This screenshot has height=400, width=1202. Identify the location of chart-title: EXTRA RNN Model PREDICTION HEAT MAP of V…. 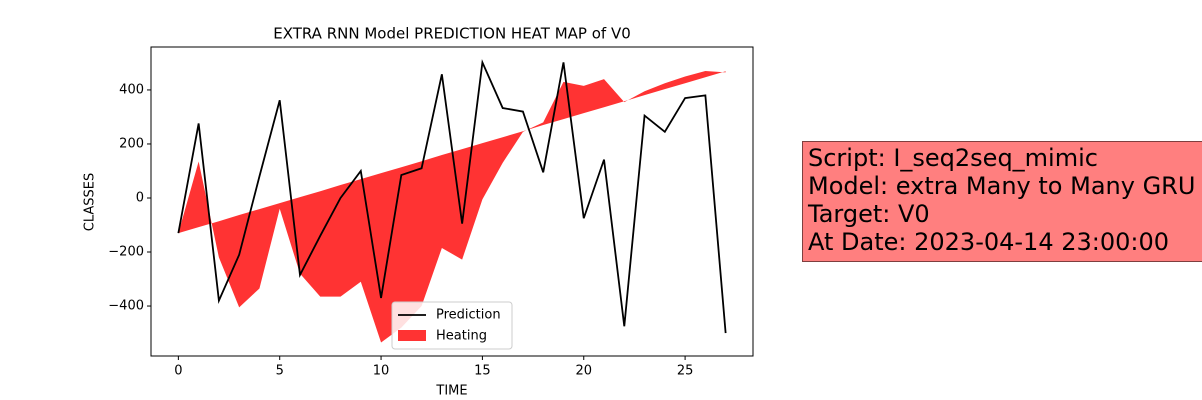
(452, 34).